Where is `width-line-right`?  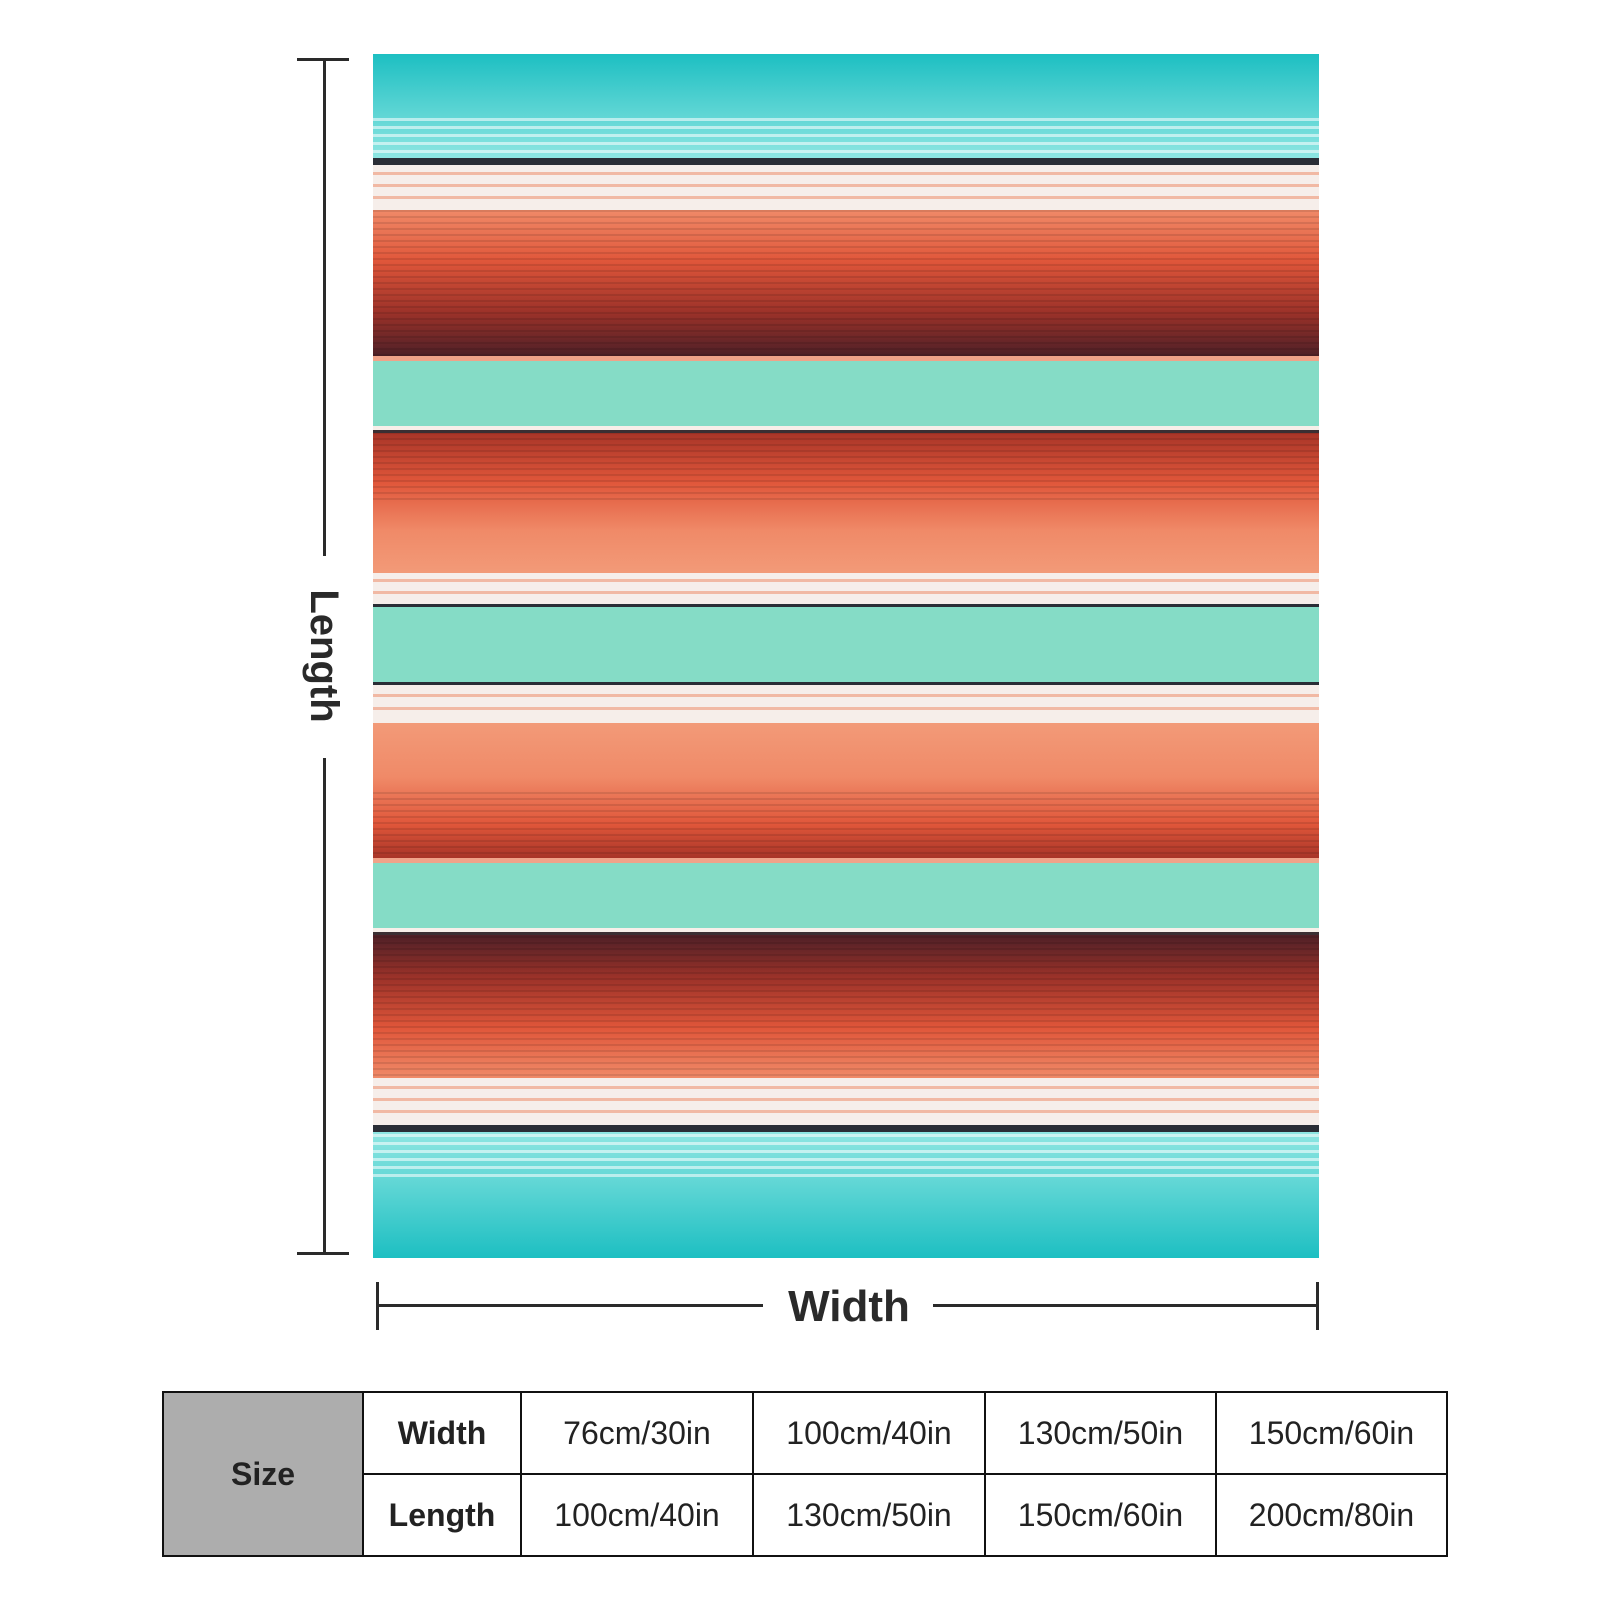
width-line-right is located at coordinates (1125, 1305).